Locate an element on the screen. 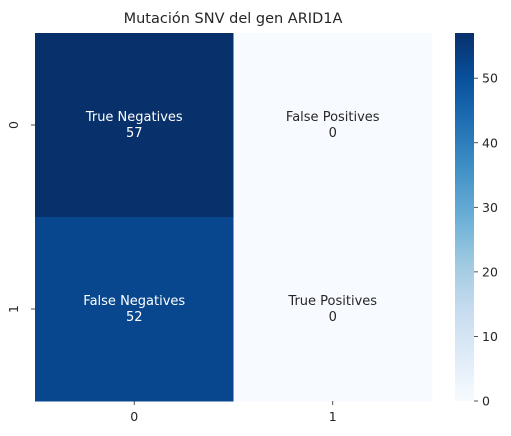 The width and height of the screenshot is (511, 436). cell-value: 57 is located at coordinates (134, 133).